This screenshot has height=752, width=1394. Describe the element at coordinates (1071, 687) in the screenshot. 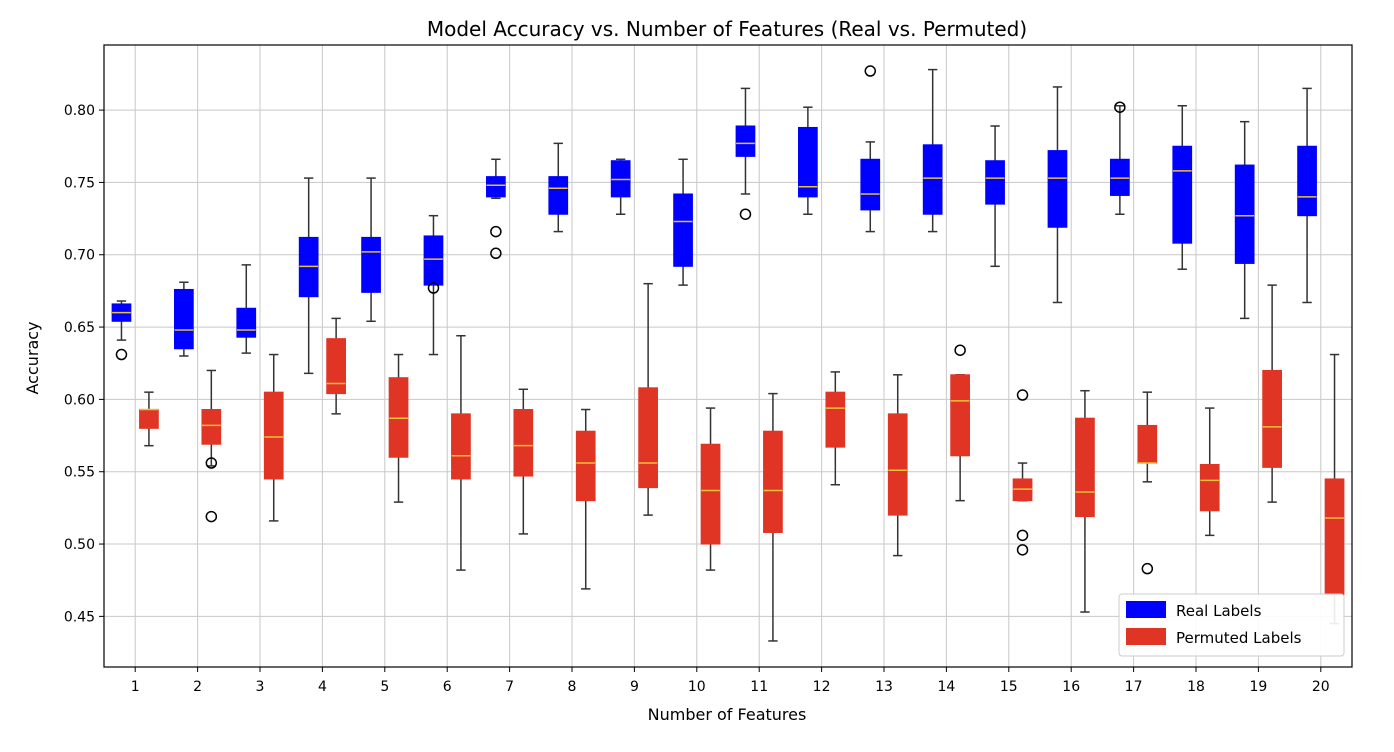

I see `x-tick-label: 16` at that location.